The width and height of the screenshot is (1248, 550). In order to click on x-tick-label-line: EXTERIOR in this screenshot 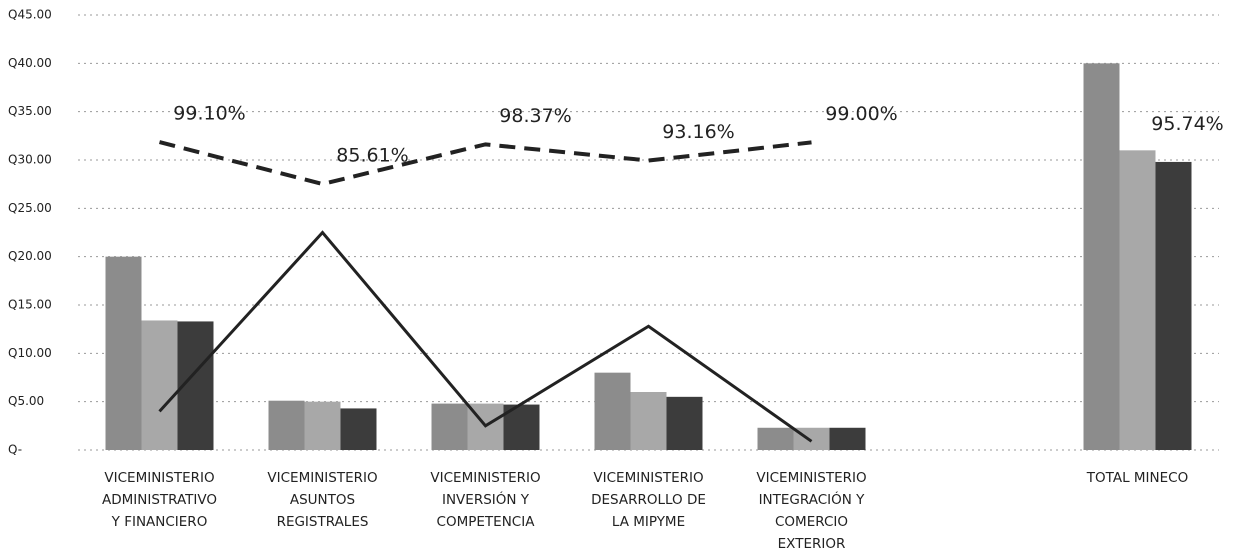, I will do `click(812, 543)`.